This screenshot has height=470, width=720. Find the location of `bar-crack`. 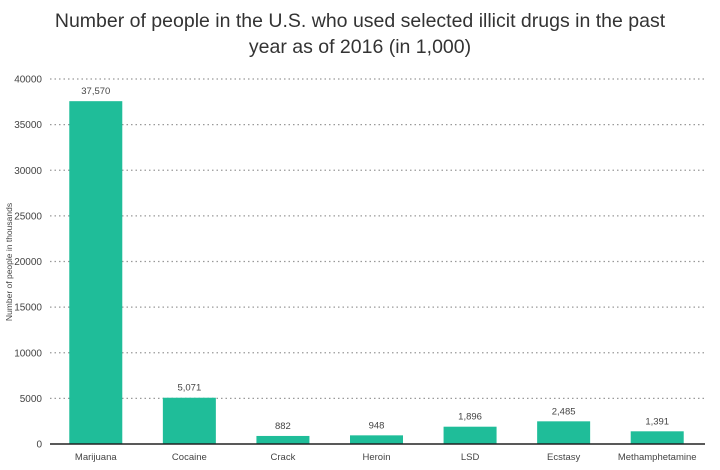

bar-crack is located at coordinates (283, 439).